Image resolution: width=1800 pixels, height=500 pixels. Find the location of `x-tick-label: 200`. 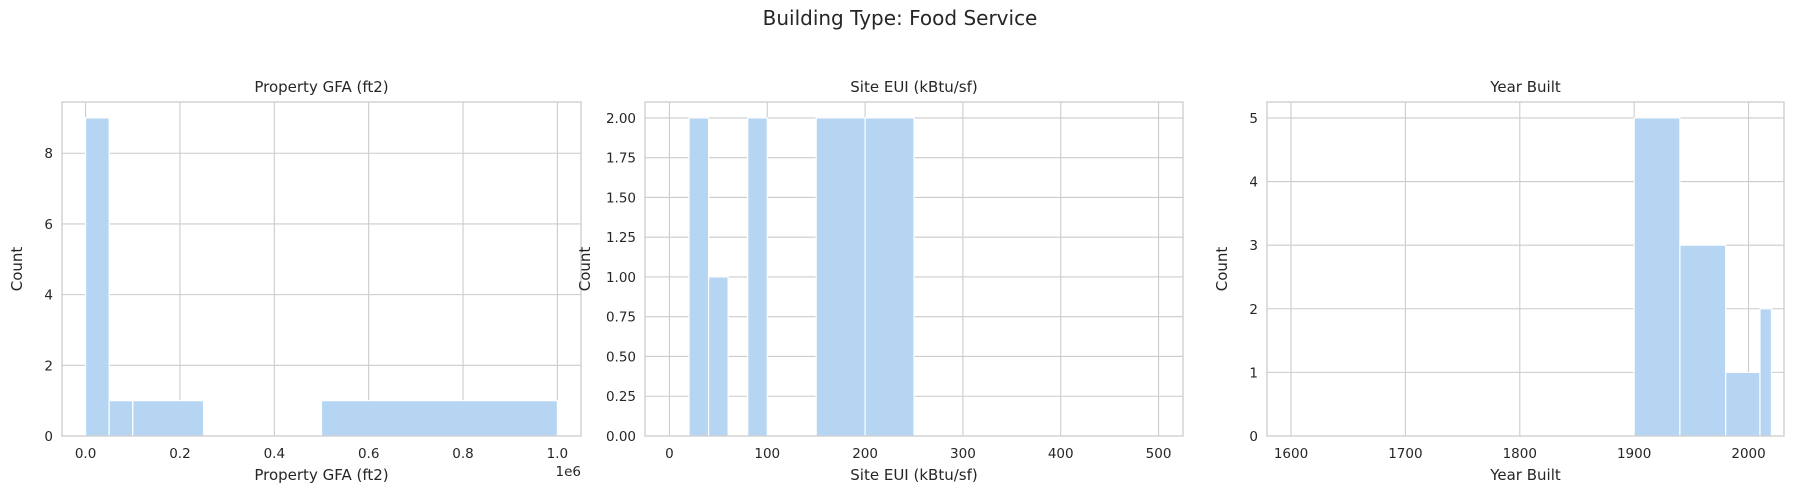

x-tick-label: 200 is located at coordinates (865, 454).